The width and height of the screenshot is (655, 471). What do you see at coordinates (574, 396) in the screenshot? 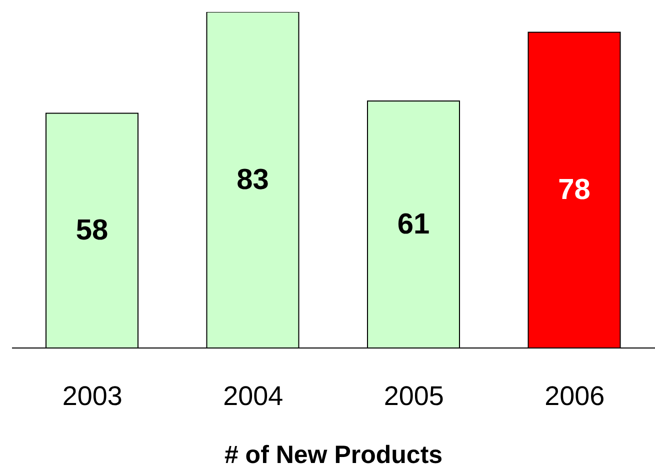
I see `x-tick-label: 2006` at bounding box center [574, 396].